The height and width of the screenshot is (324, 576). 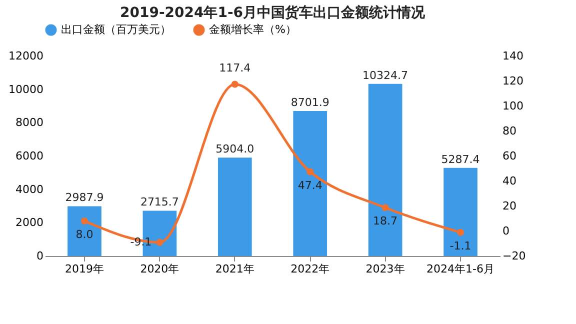 I want to click on y-tick-label: 0, so click(x=40, y=256).